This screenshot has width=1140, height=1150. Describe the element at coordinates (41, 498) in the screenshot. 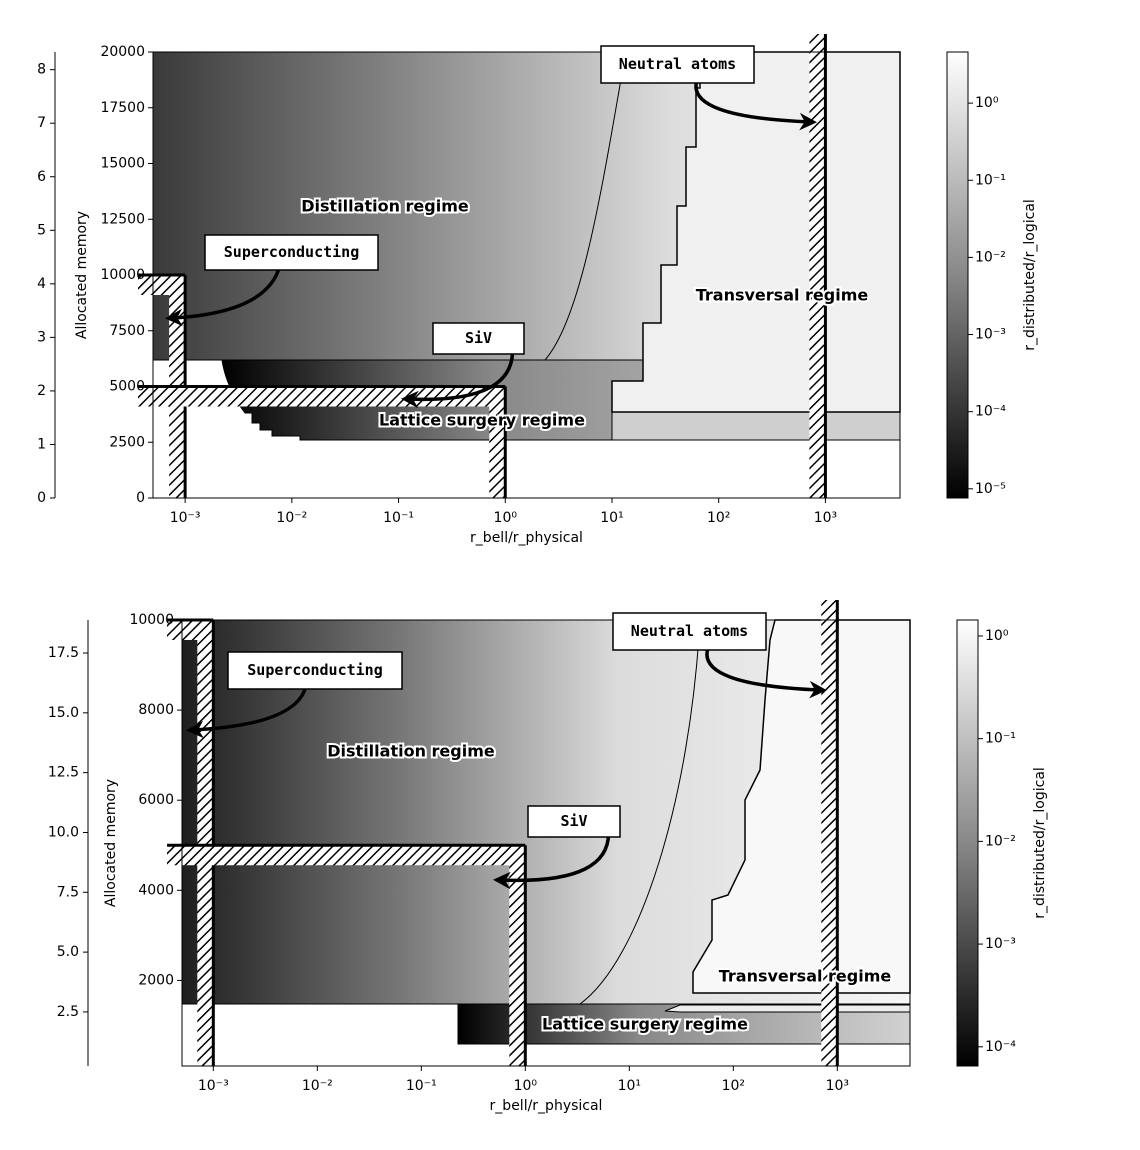

I see `y2-tick-label: 0` at that location.